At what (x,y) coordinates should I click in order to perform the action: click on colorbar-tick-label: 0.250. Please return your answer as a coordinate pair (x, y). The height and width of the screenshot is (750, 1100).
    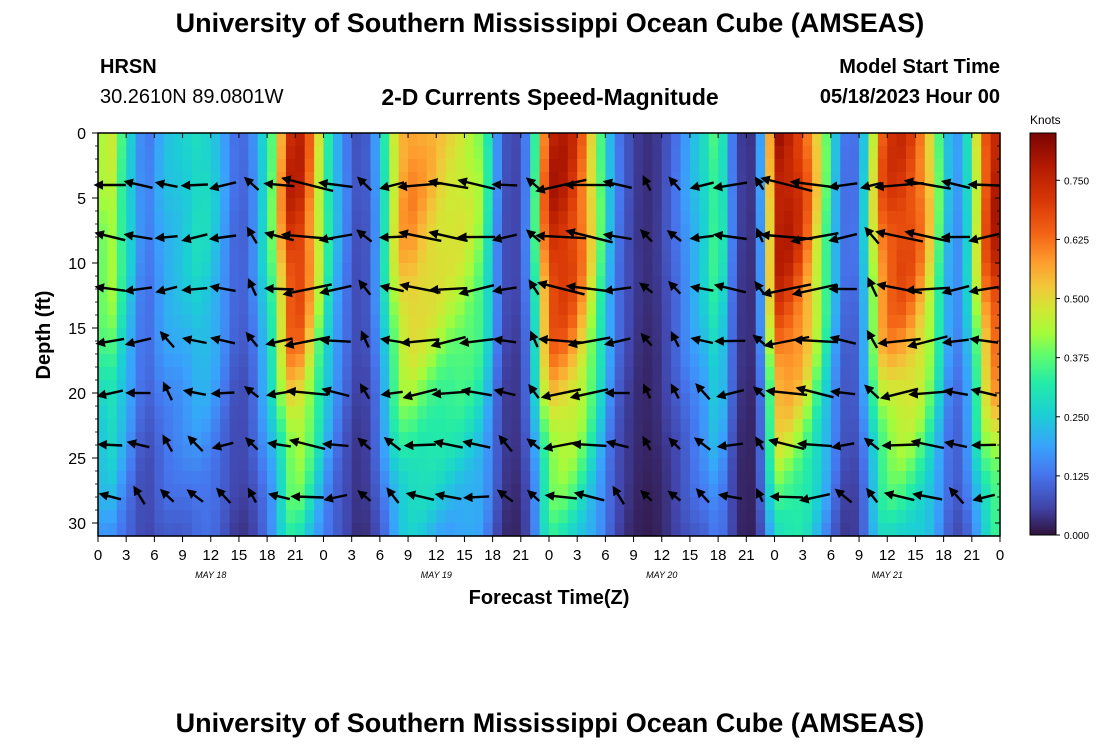
    Looking at the image, I should click on (1076, 418).